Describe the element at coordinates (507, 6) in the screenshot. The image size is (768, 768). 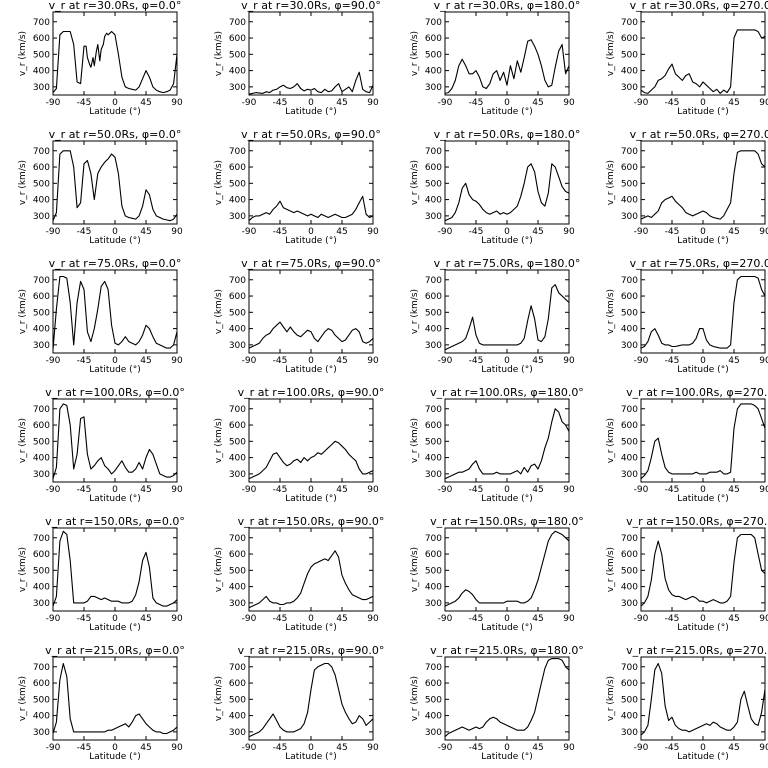
I see `chart-title: v_r at r=30.0Rs, φ=180.0°` at that location.